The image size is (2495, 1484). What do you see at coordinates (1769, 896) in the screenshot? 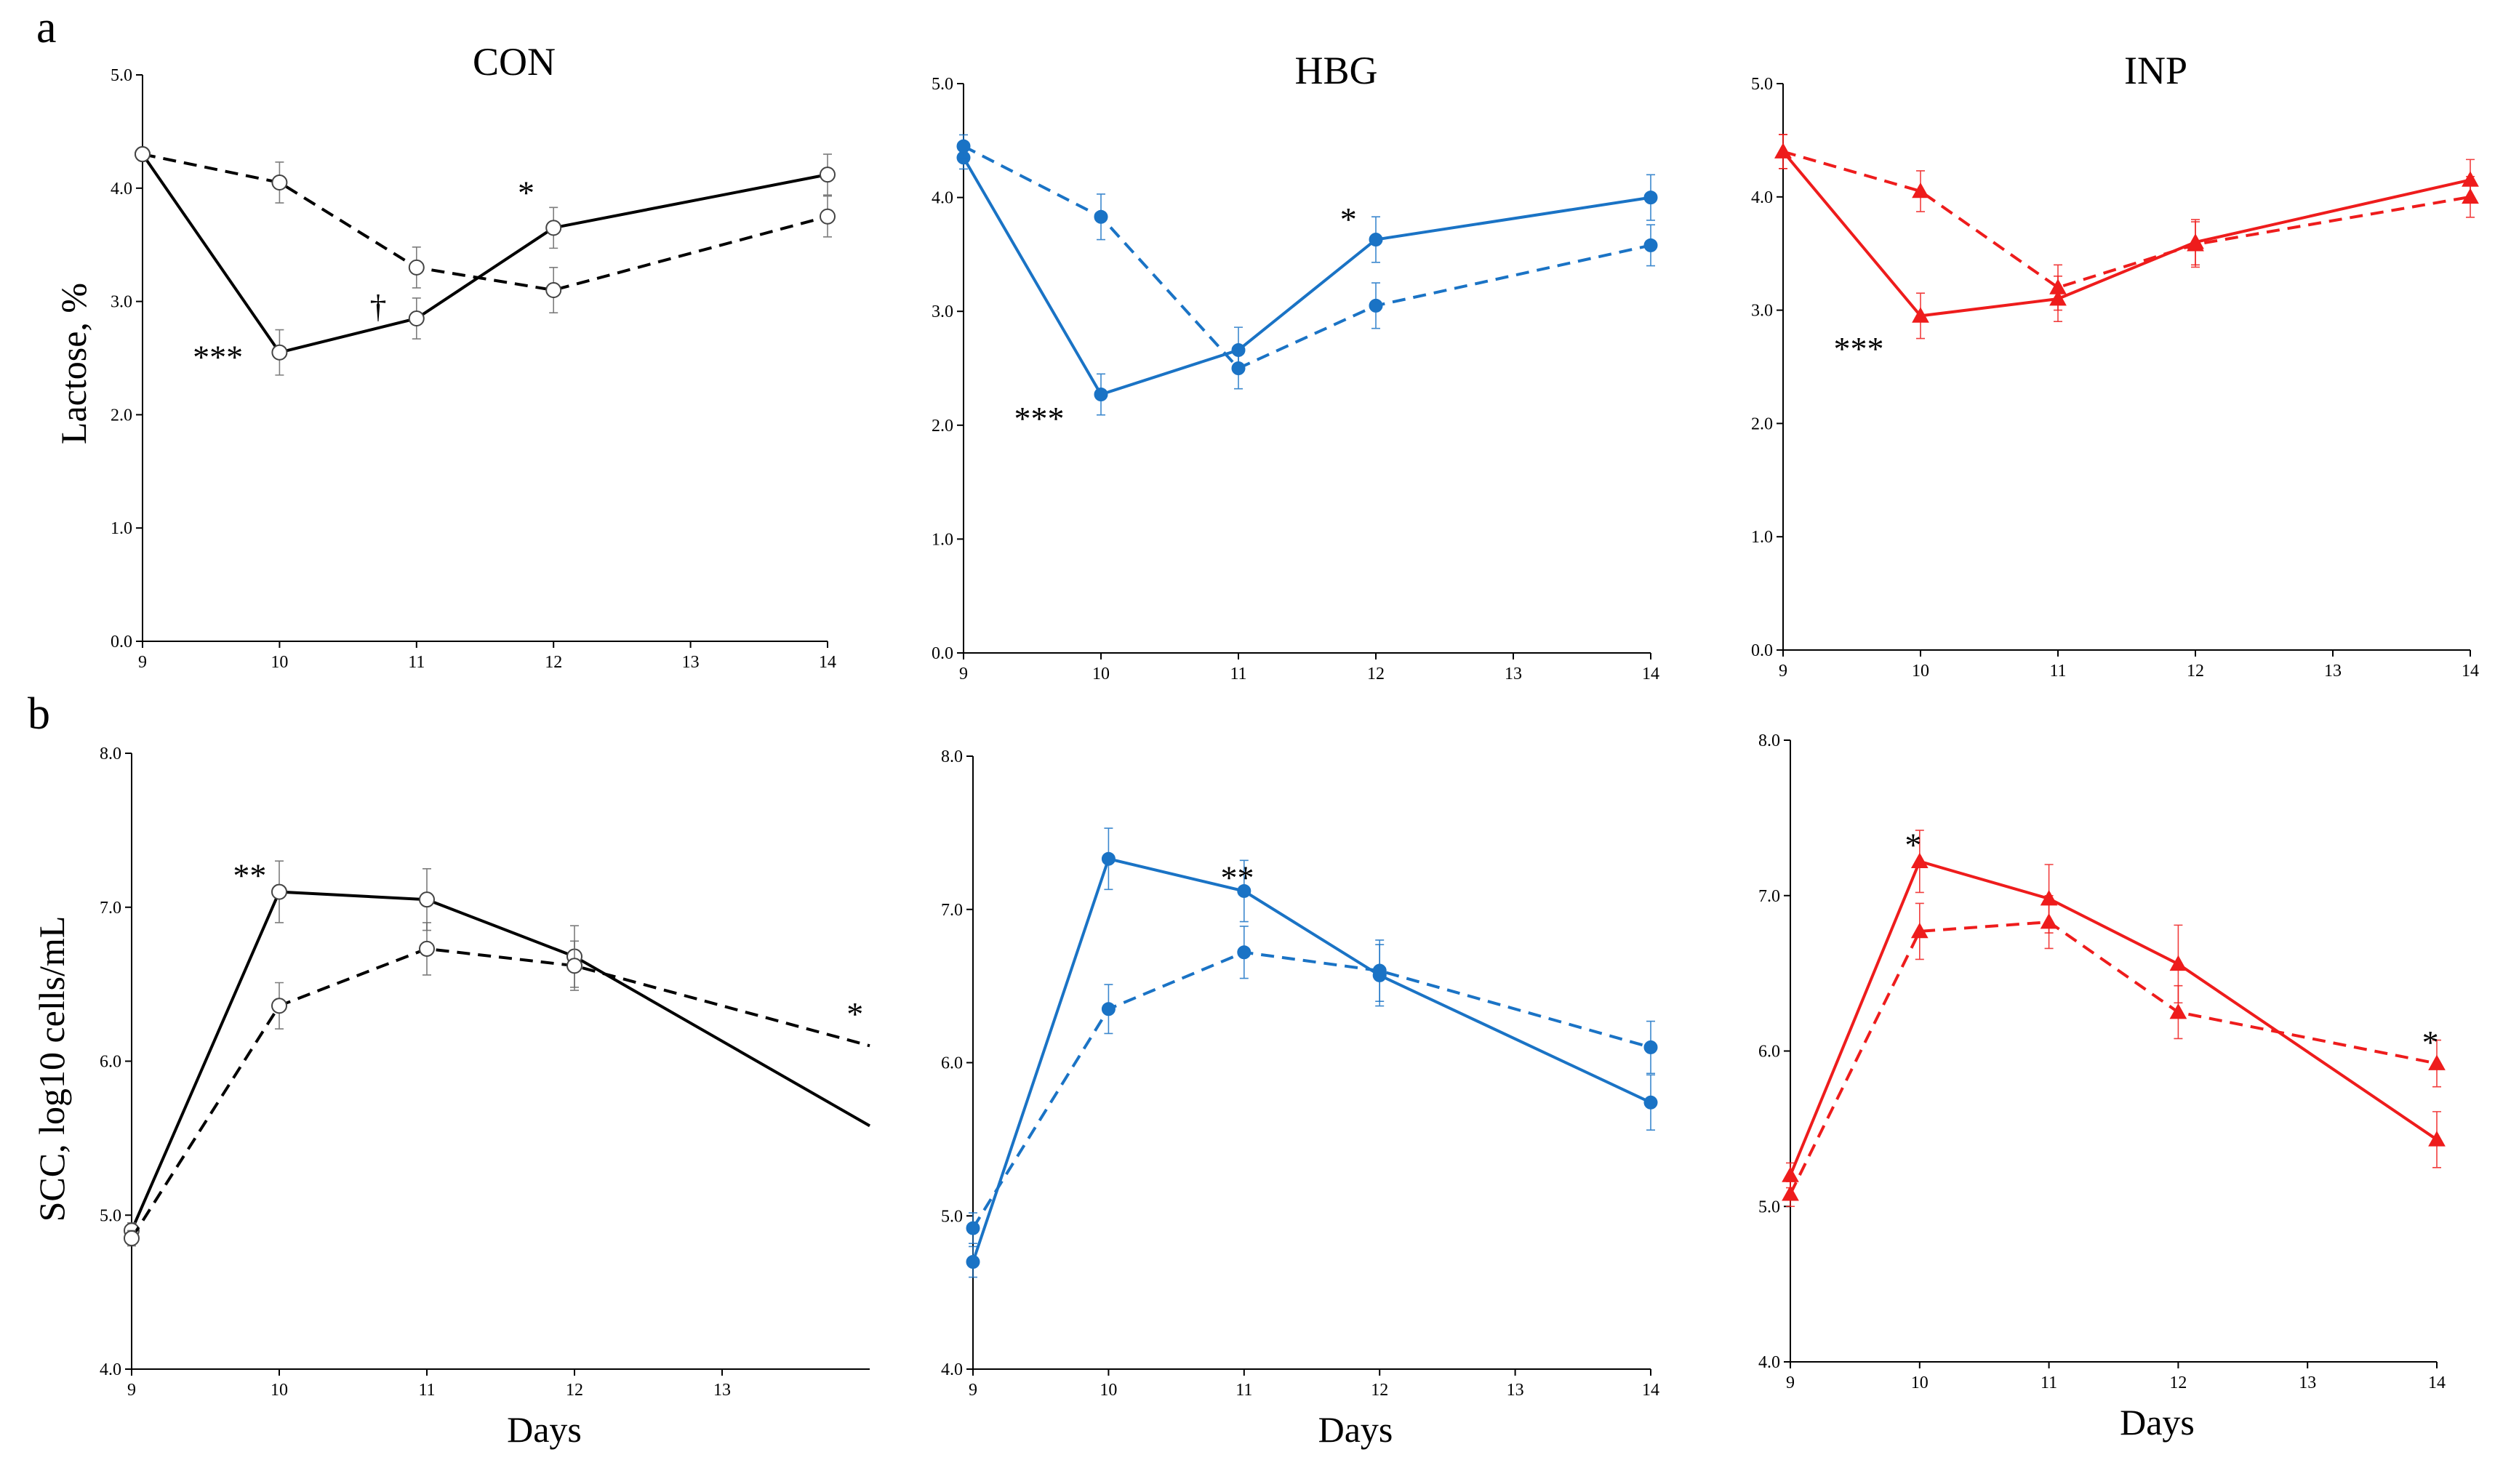
I see `y-tick-label: 7.0` at bounding box center [1769, 896].